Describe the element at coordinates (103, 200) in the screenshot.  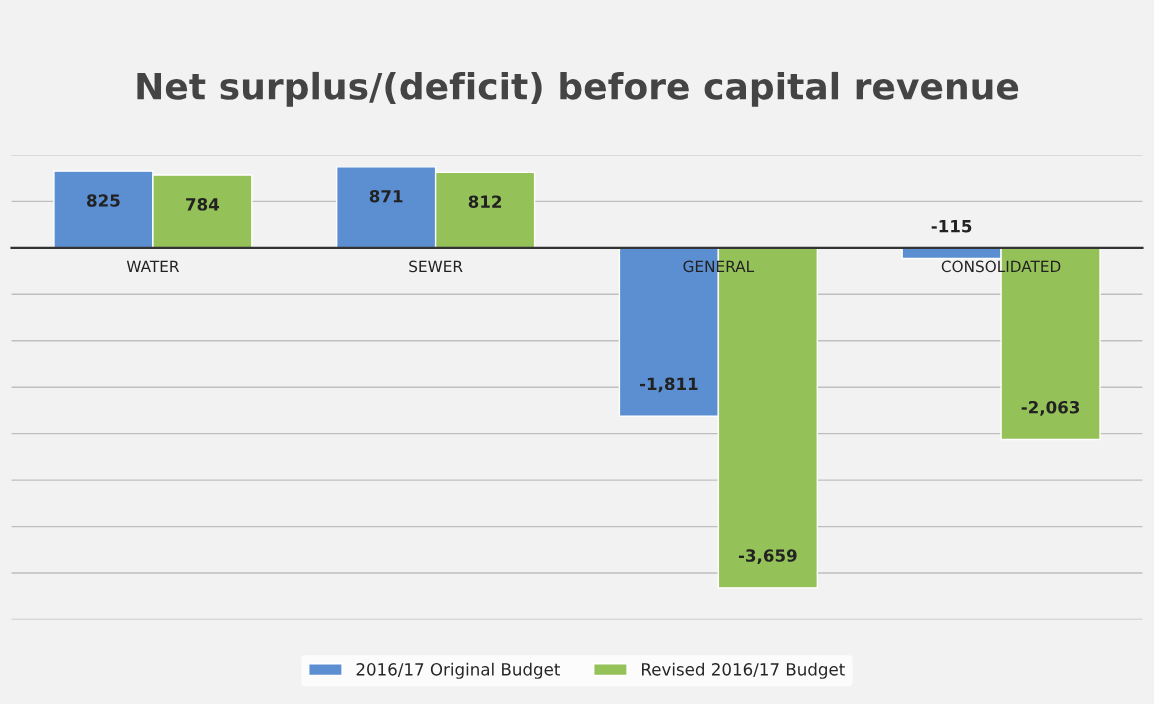
I see `data-label: 825` at that location.